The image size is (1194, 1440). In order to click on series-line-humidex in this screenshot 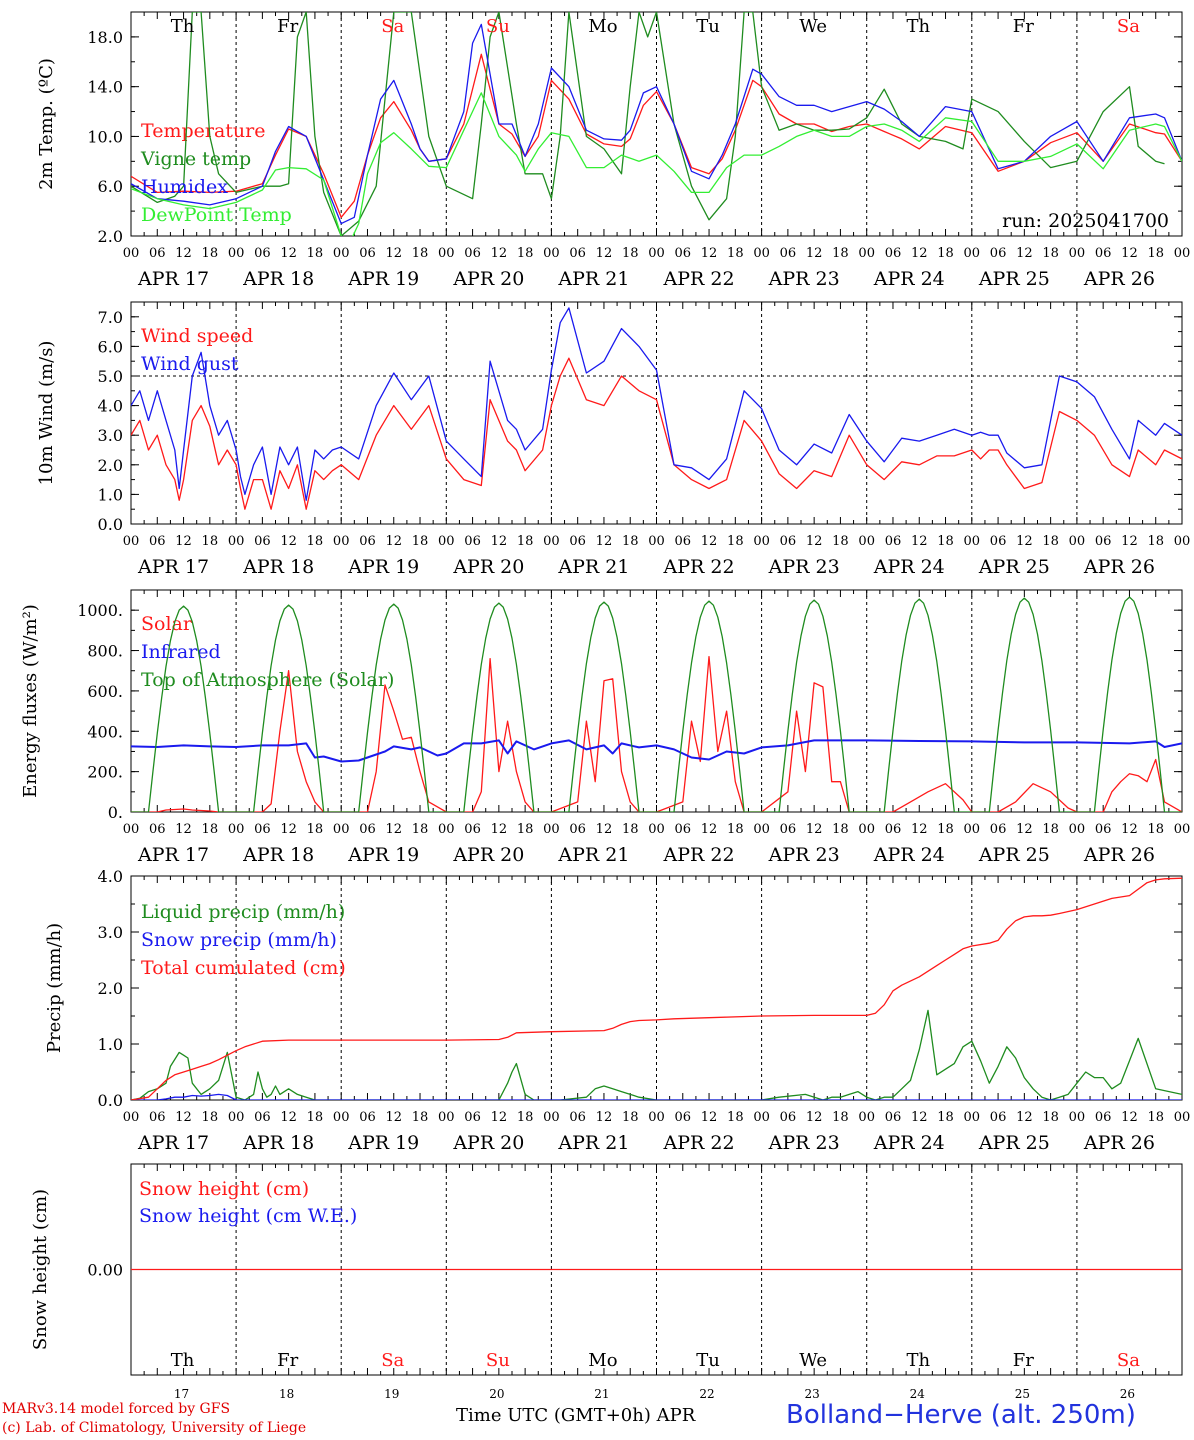, I will do `click(656, 124)`.